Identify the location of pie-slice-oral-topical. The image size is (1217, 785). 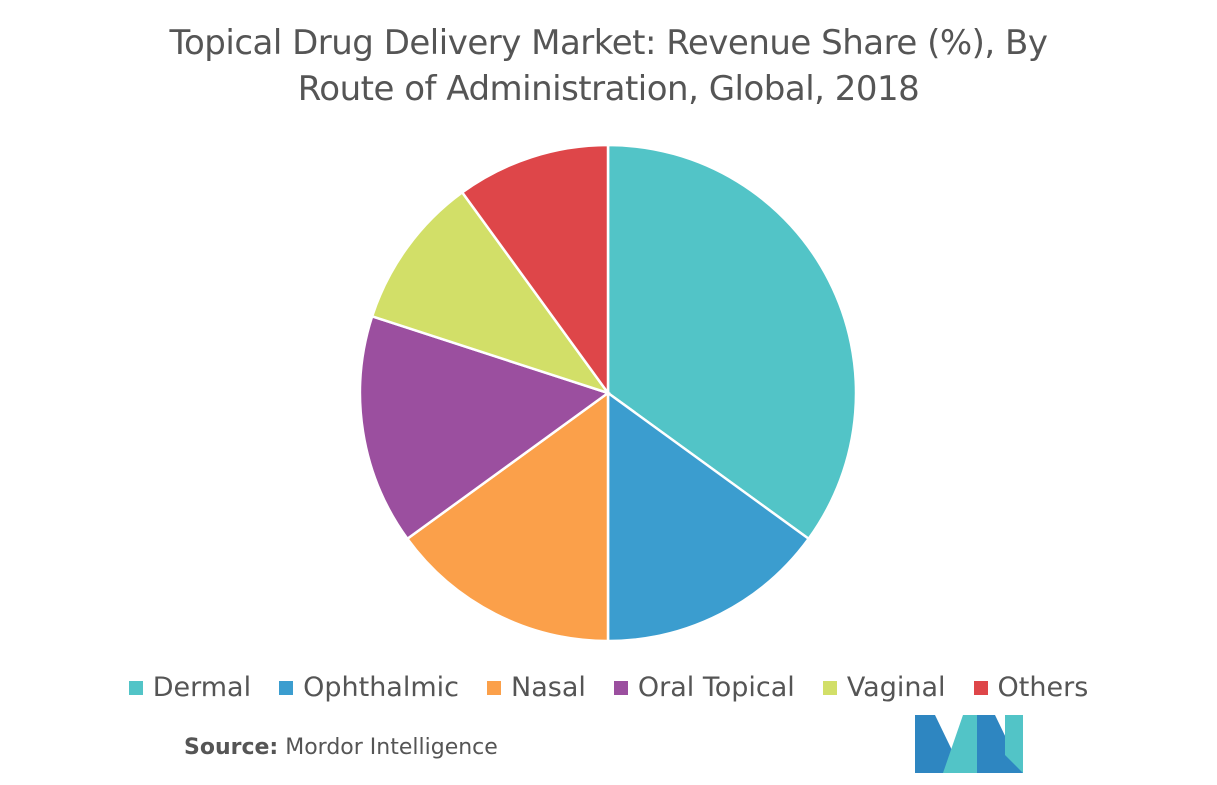
(484, 427).